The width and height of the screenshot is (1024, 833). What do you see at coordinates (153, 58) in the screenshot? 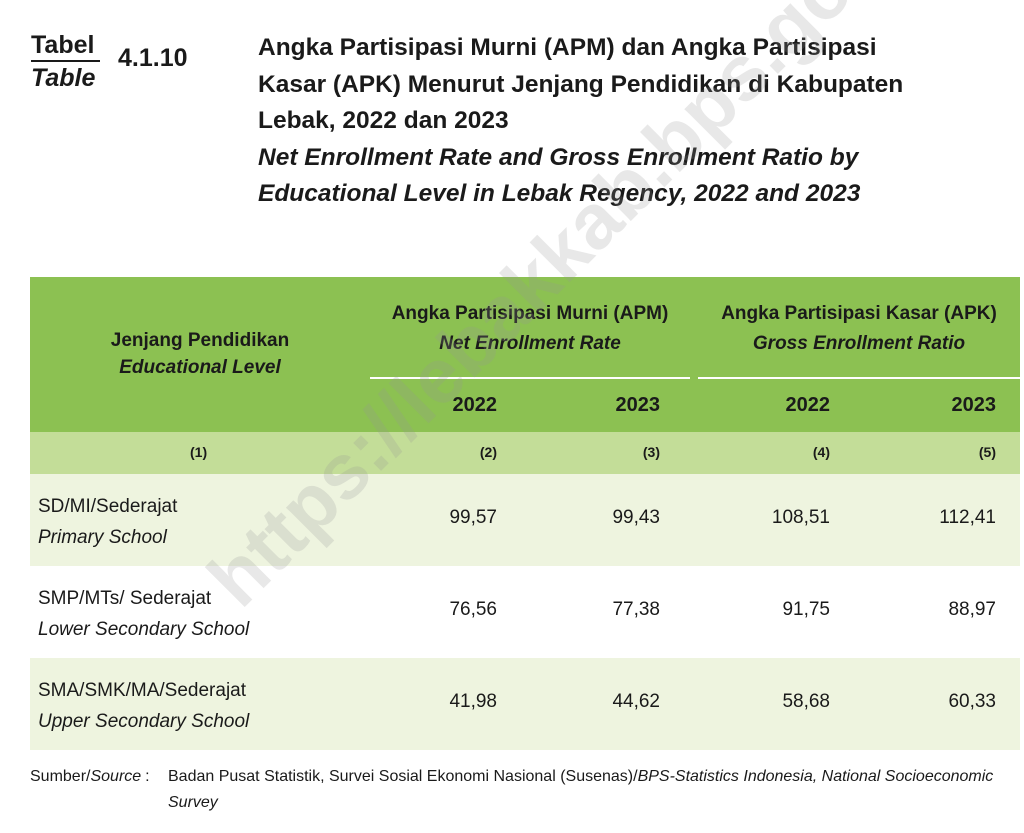
I see `table-number: 4.1.10` at bounding box center [153, 58].